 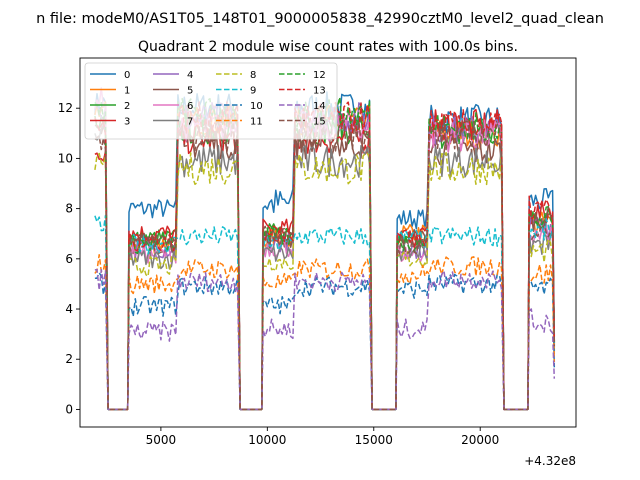 What do you see at coordinates (127, 91) in the screenshot?
I see `legend-label-1: 1` at bounding box center [127, 91].